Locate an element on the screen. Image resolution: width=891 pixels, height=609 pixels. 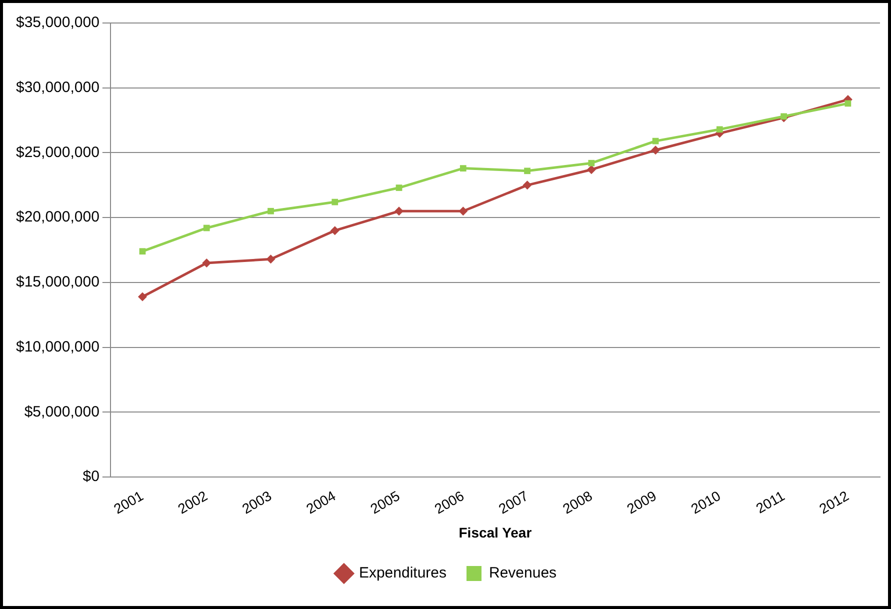
x-tick-label: 2005 is located at coordinates (385, 502).